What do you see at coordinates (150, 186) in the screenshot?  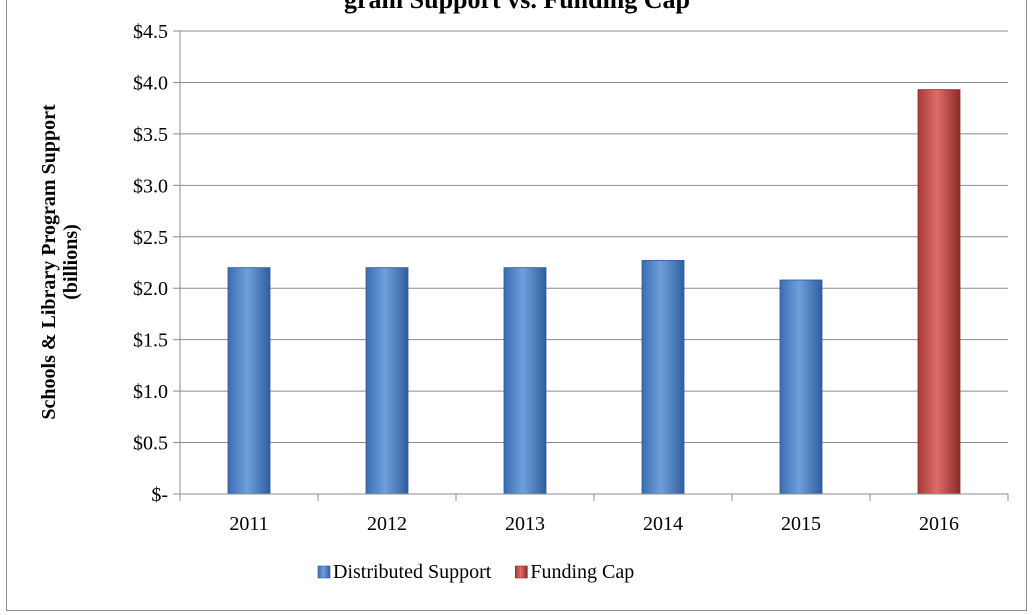 I see `y-tick-label: $3.0` at bounding box center [150, 186].